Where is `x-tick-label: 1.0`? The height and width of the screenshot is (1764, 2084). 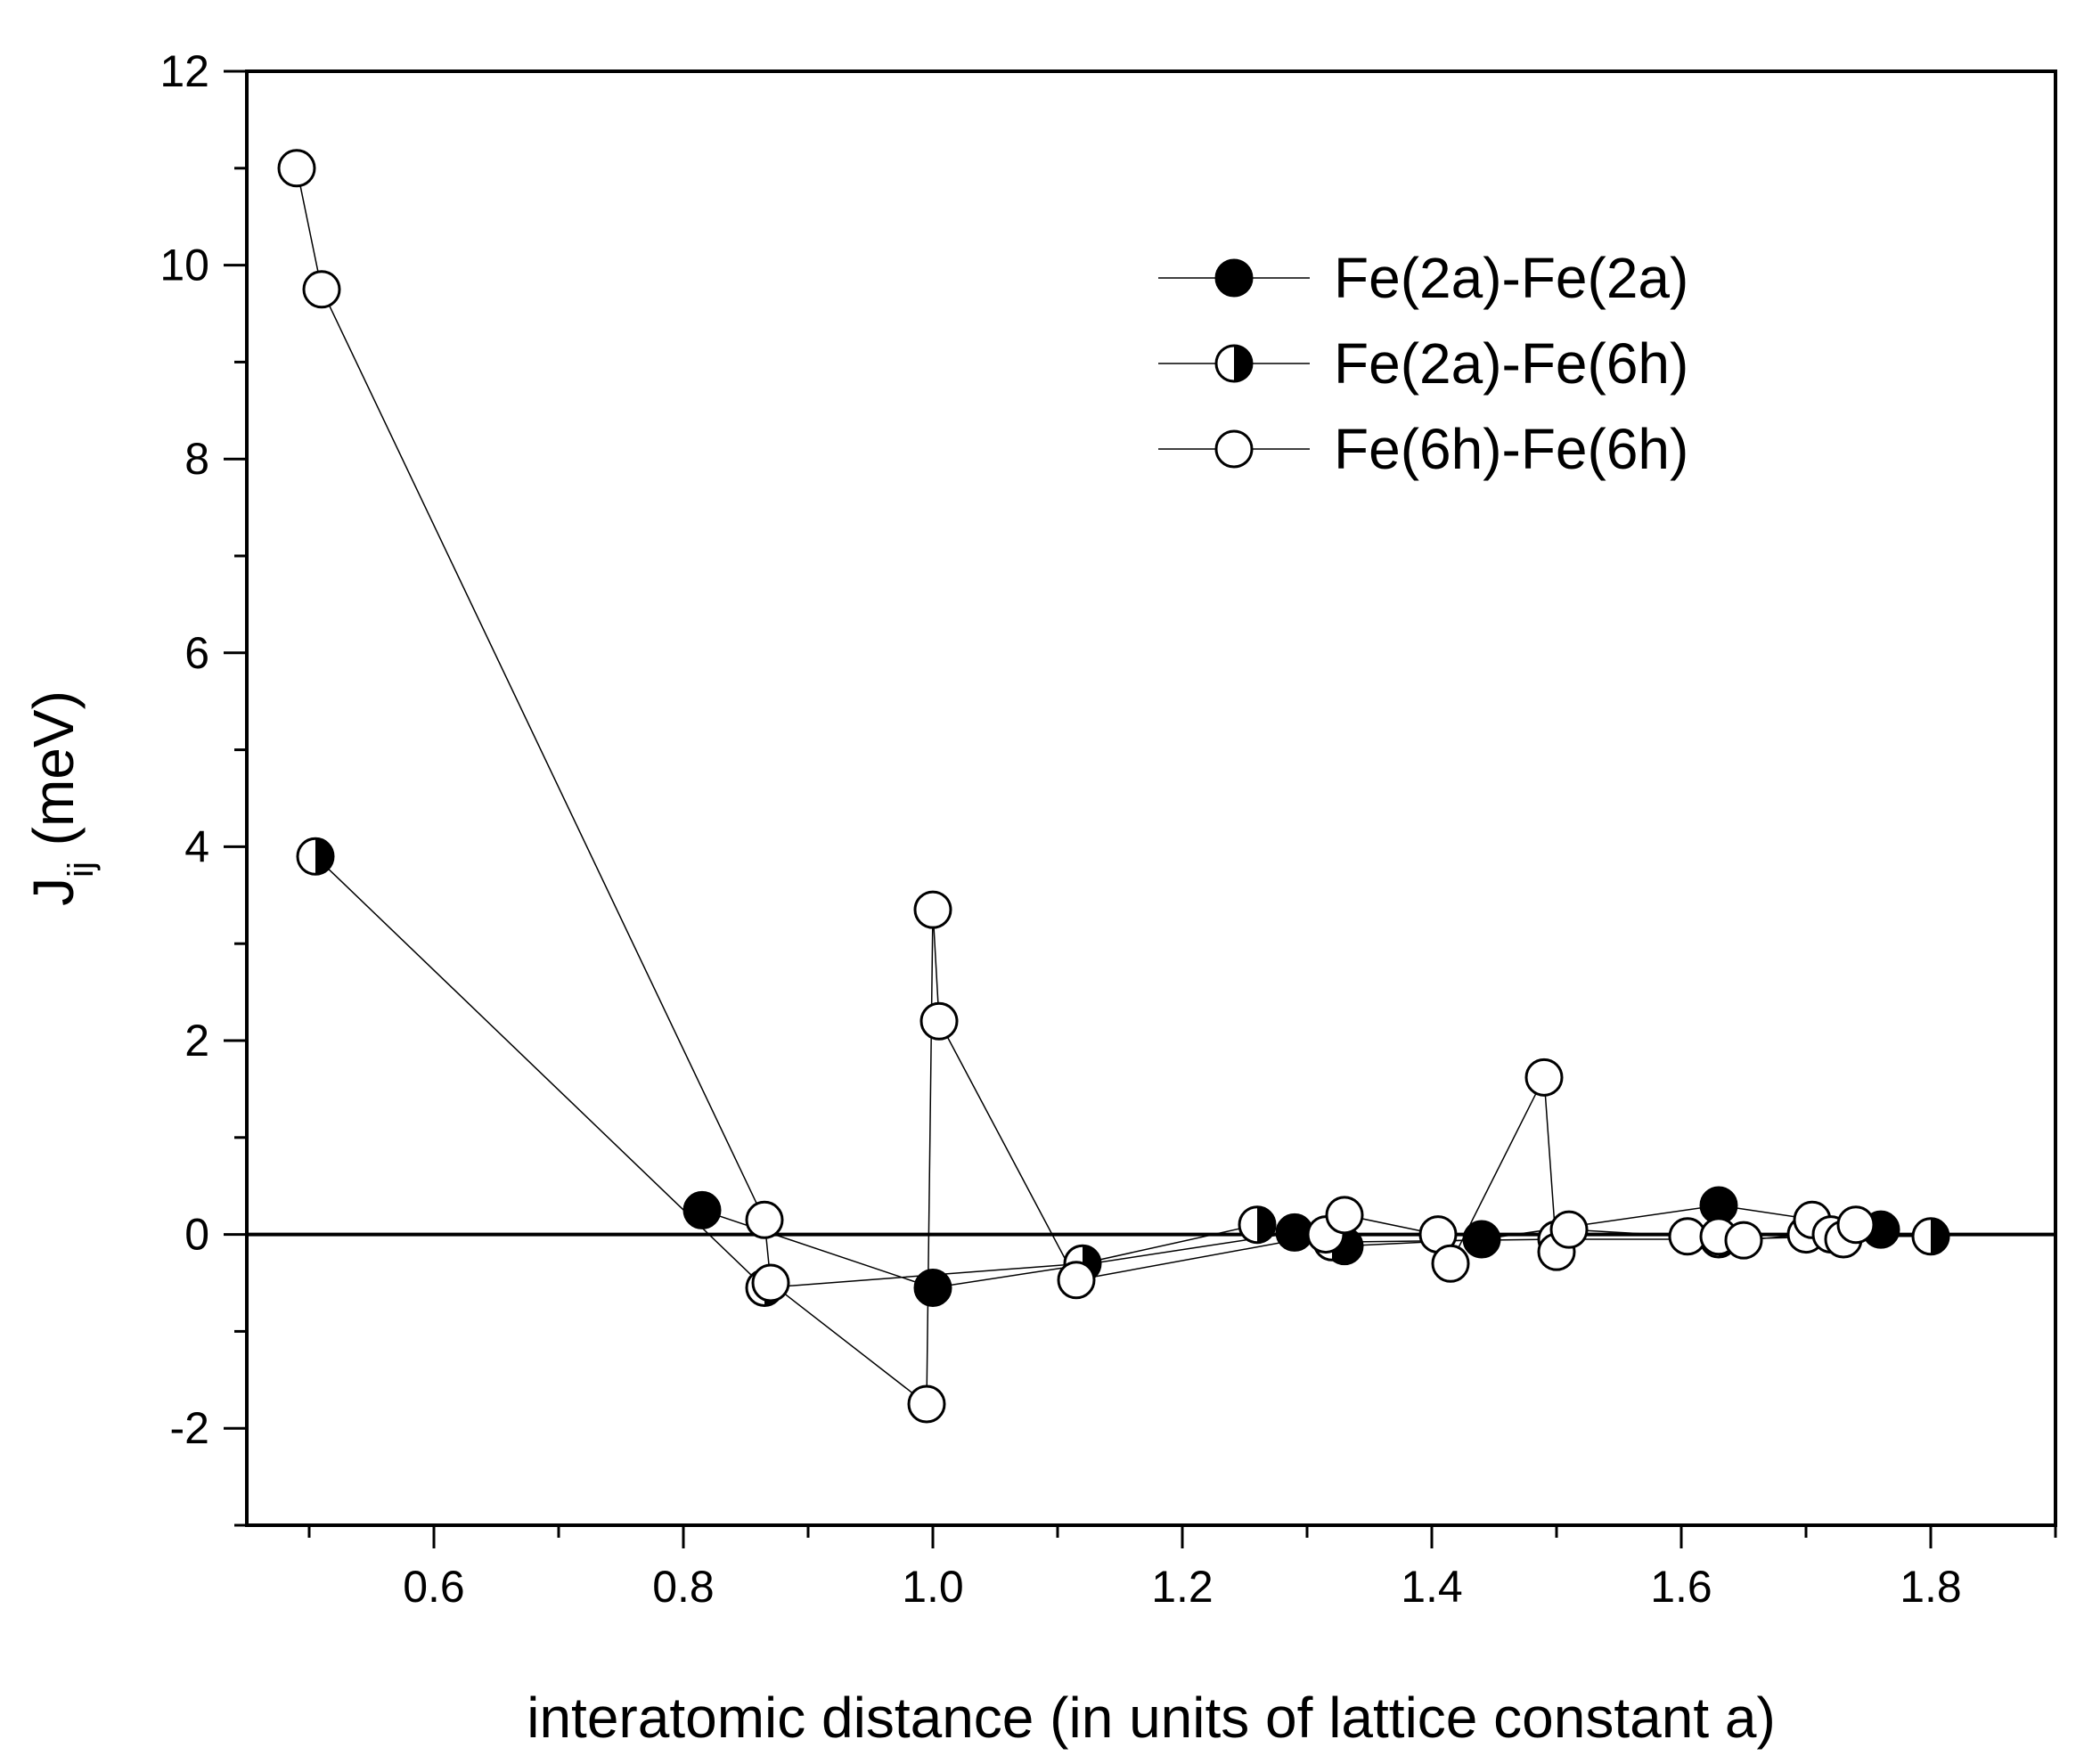 x-tick-label: 1.0 is located at coordinates (933, 1587).